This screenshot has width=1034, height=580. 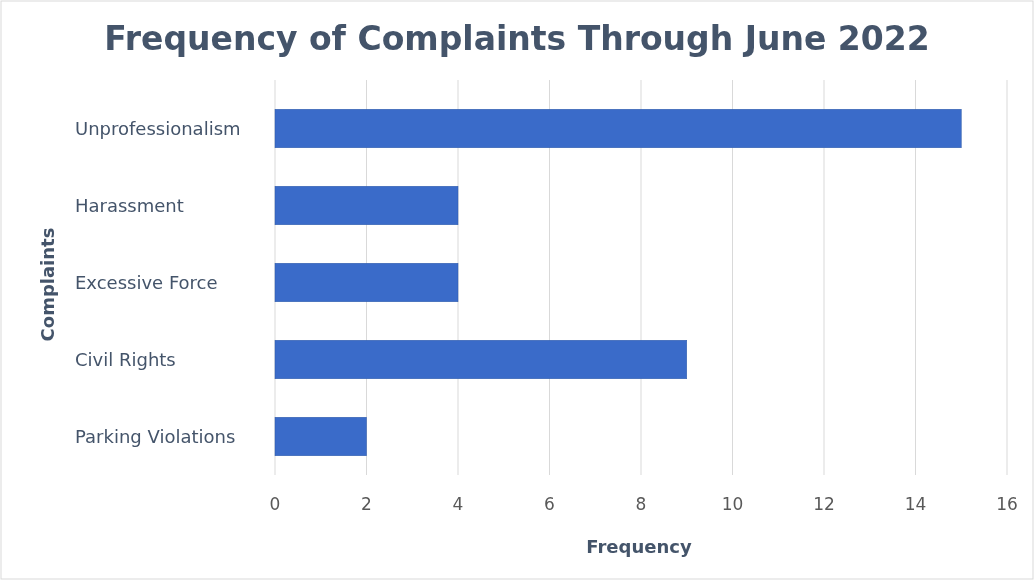 I want to click on y-tick-label: Excessive Force, so click(x=146, y=282).